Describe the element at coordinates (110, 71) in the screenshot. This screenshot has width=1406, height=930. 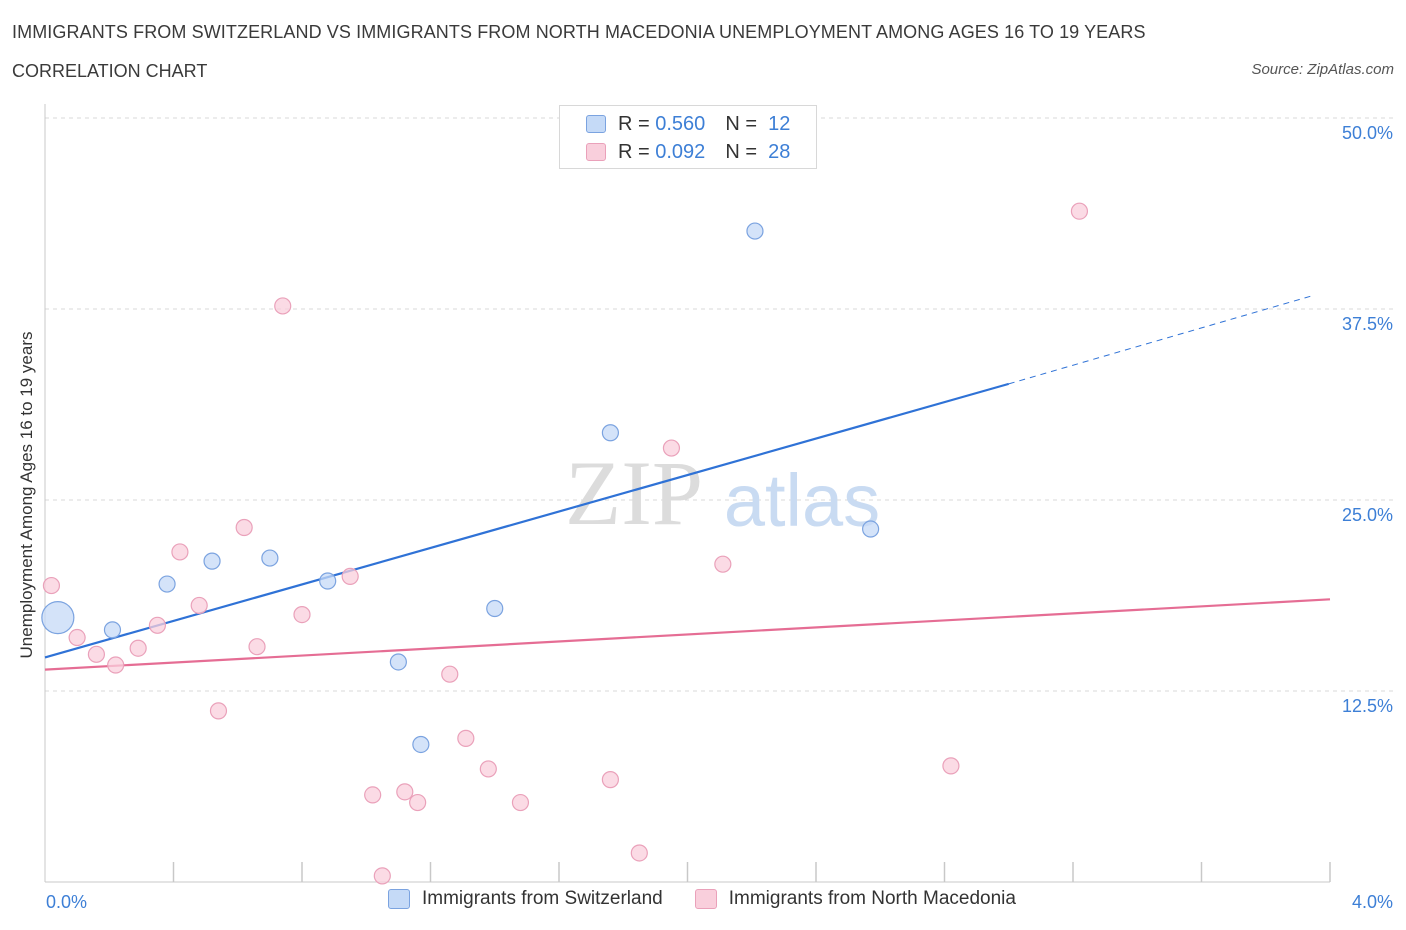
I see `chart-subtitle: CORRELATION CHART` at that location.